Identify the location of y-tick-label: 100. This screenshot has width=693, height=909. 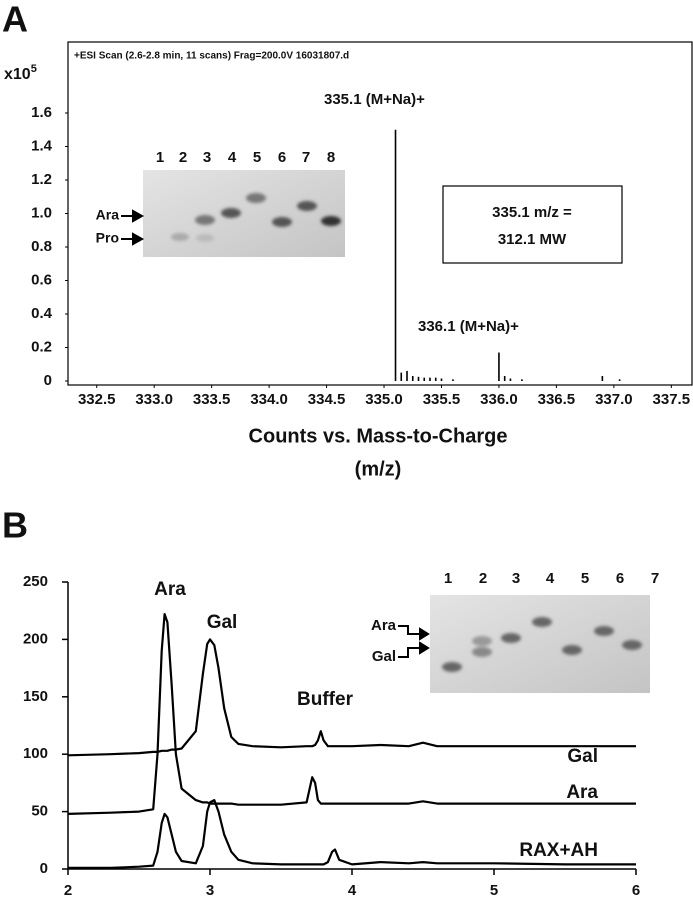
(35, 753).